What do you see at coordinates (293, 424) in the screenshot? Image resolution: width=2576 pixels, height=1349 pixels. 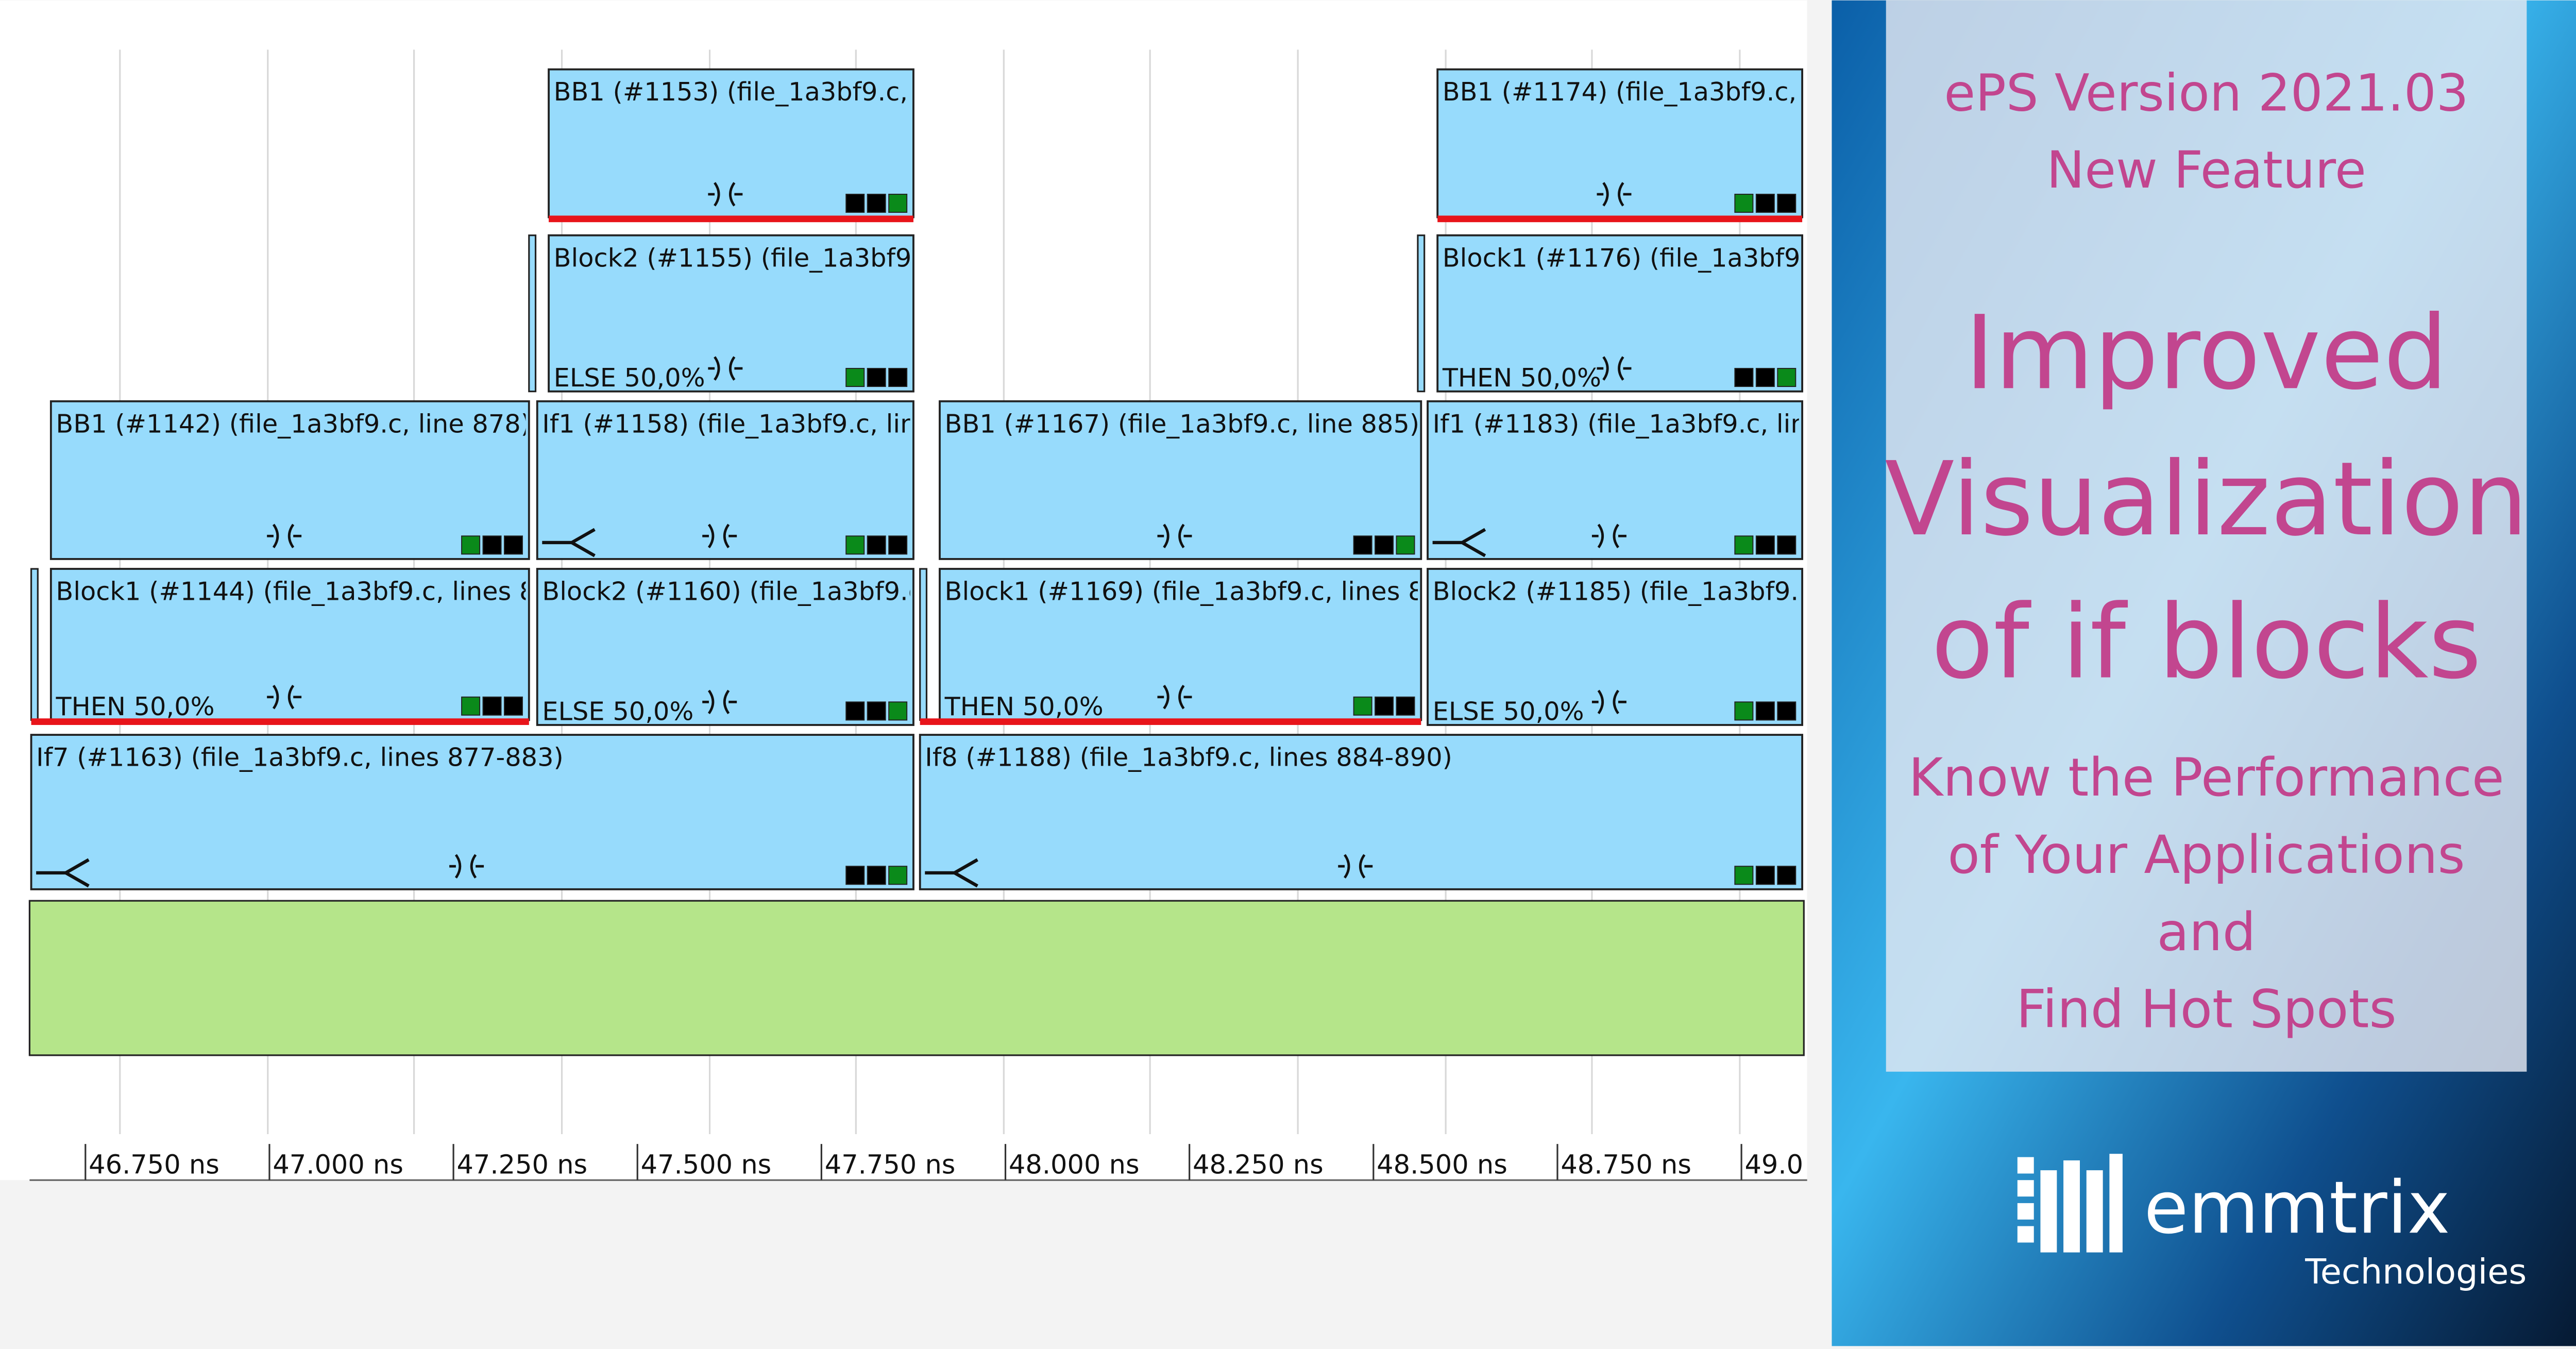 I see `block-label: BB1 (#1142) (file_1a3bf9.c, line 878)` at bounding box center [293, 424].